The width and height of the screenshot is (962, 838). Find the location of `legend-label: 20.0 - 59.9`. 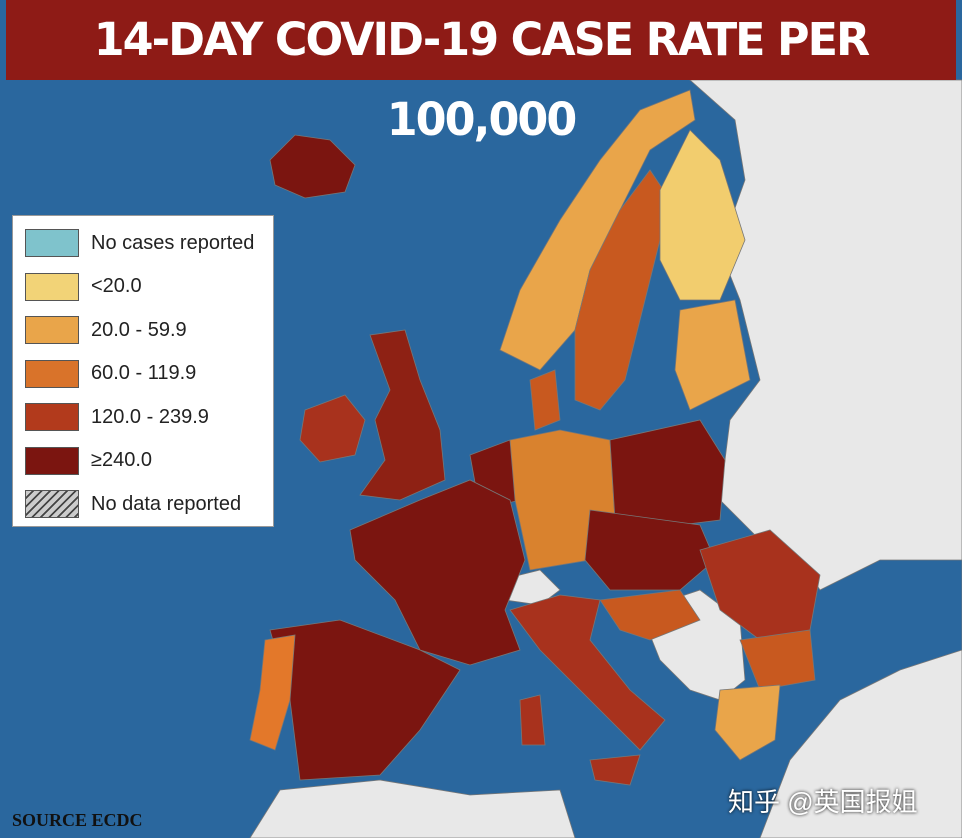

legend-label: 20.0 - 59.9 is located at coordinates (139, 329).